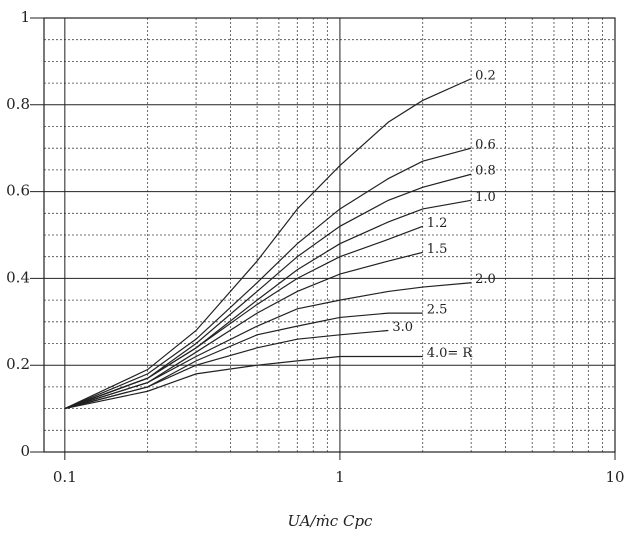  I want to click on curve-label: 3.0, so click(402, 327).